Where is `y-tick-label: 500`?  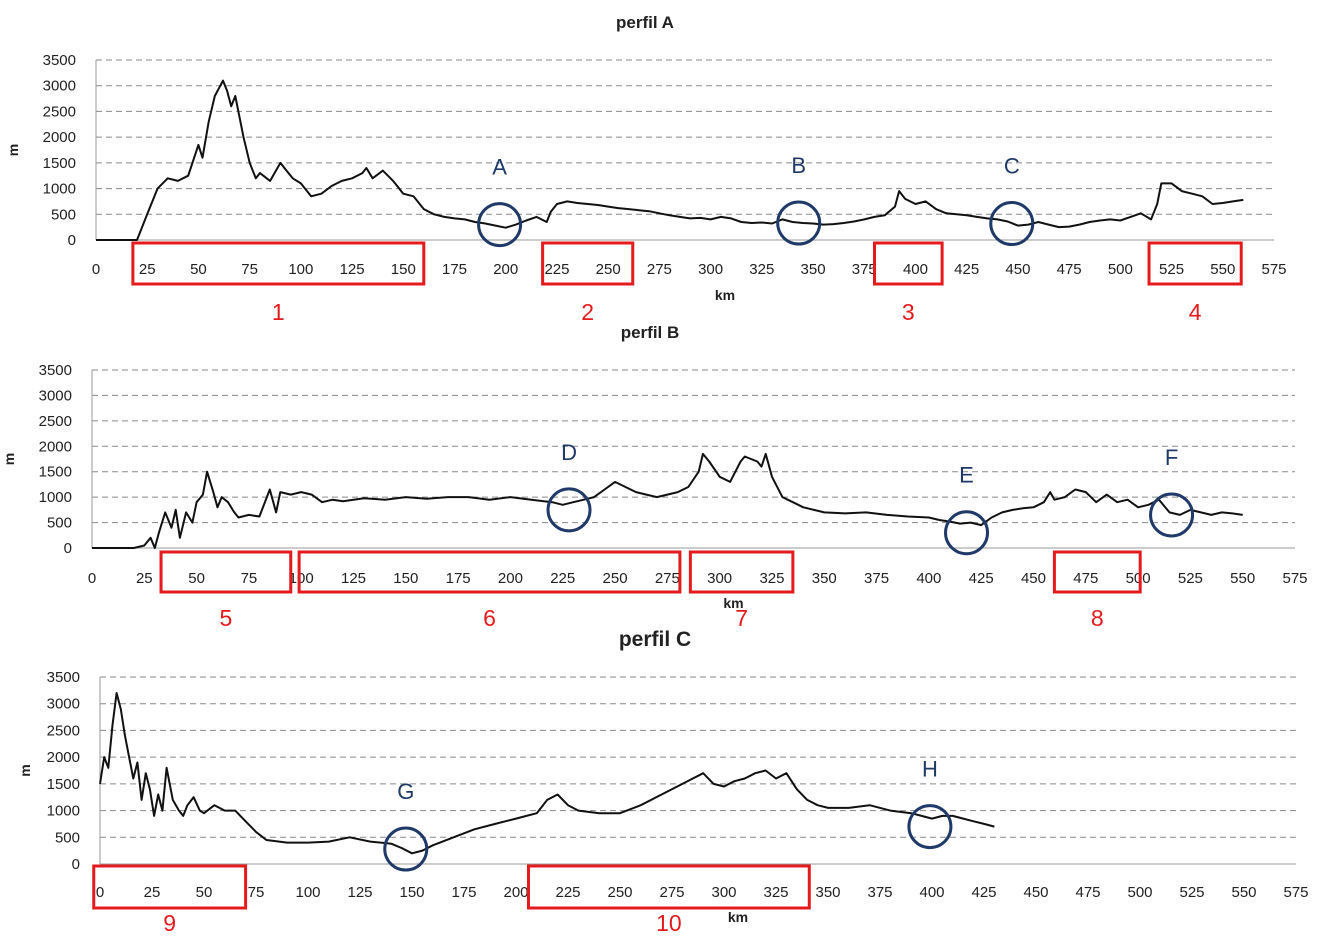
y-tick-label: 500 is located at coordinates (67, 837).